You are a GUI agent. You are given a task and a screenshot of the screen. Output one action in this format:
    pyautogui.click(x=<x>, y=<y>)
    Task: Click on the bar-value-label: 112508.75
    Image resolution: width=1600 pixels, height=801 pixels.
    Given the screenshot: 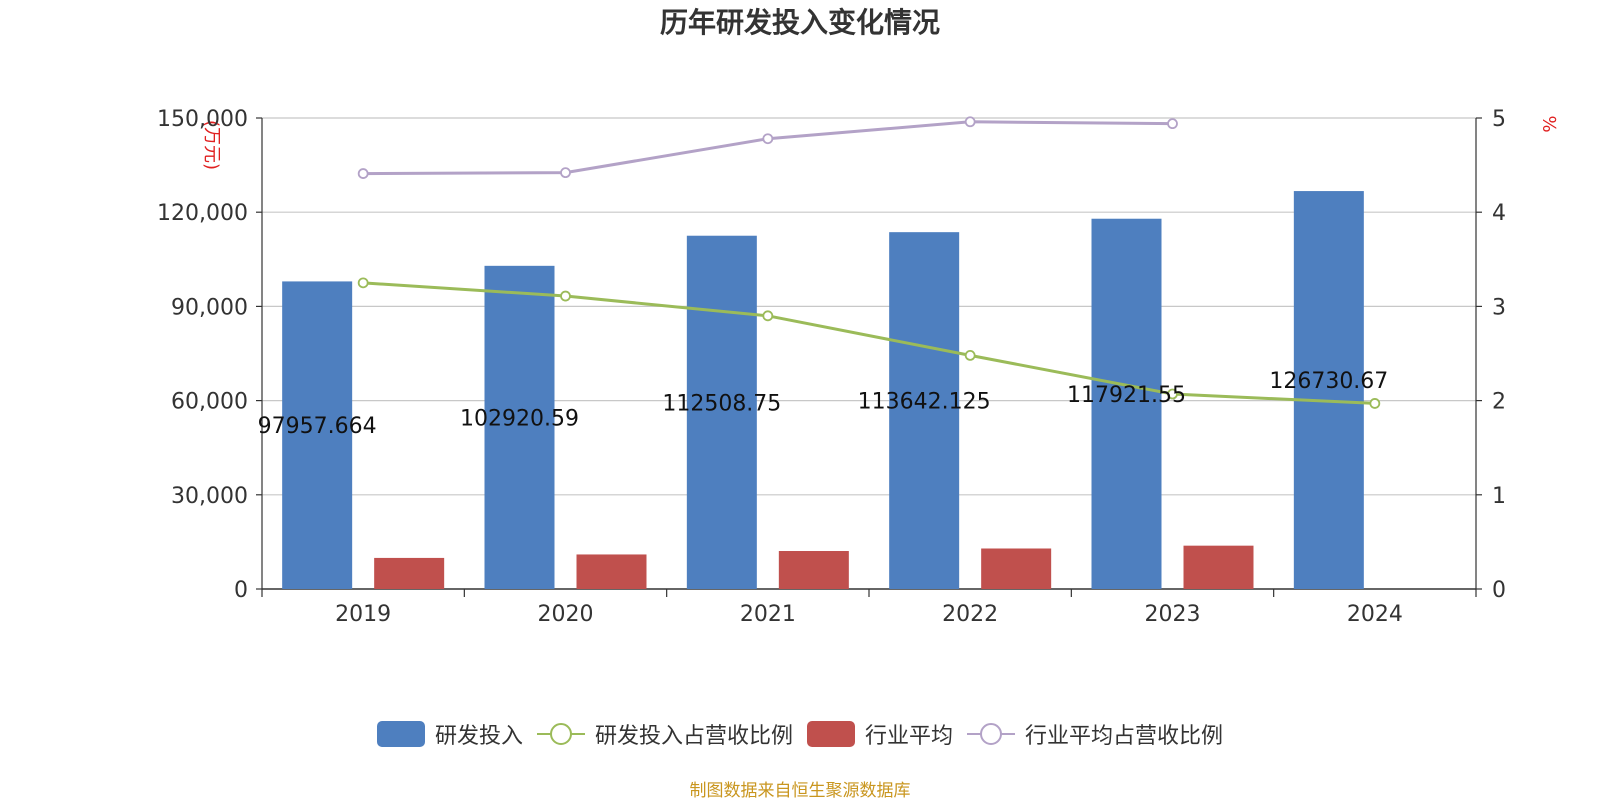 What is the action you would take?
    pyautogui.click(x=721, y=403)
    